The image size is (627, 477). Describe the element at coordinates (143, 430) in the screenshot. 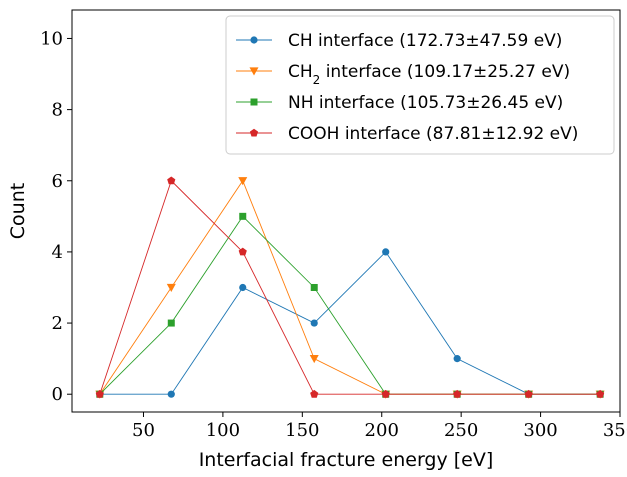

I see `x-tick-label: 50` at that location.